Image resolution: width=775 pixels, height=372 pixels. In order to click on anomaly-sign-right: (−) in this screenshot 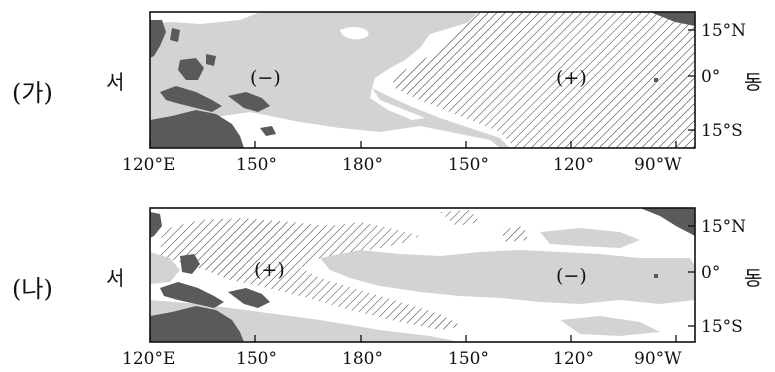, I will do `click(571, 276)`.